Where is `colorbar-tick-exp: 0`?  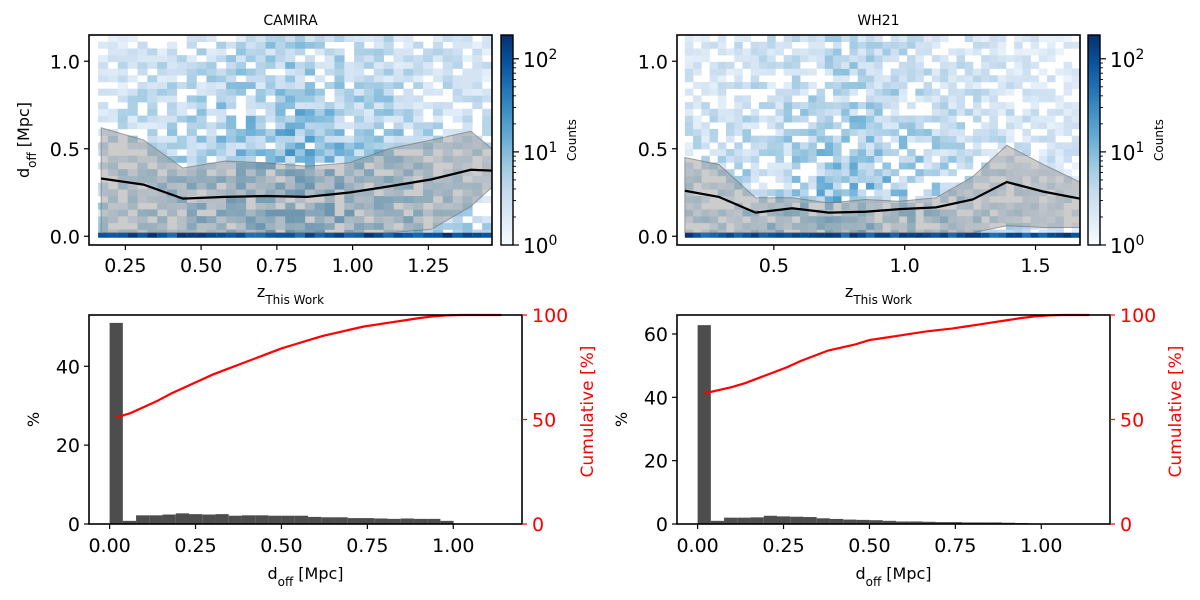
colorbar-tick-exp: 0 is located at coordinates (552, 241).